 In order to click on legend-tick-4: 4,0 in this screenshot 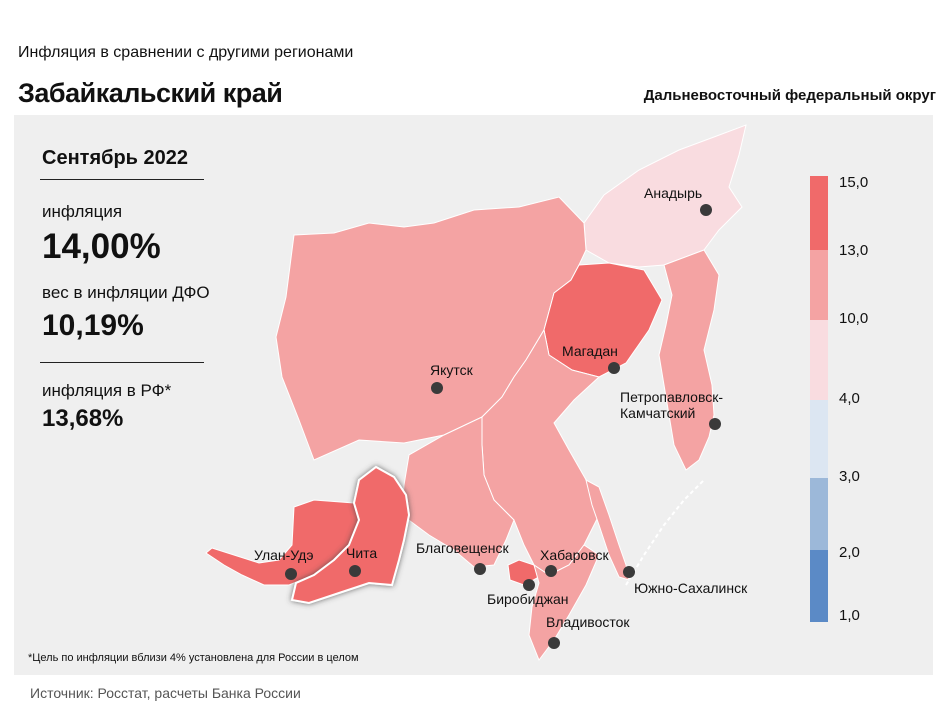, I will do `click(849, 398)`.